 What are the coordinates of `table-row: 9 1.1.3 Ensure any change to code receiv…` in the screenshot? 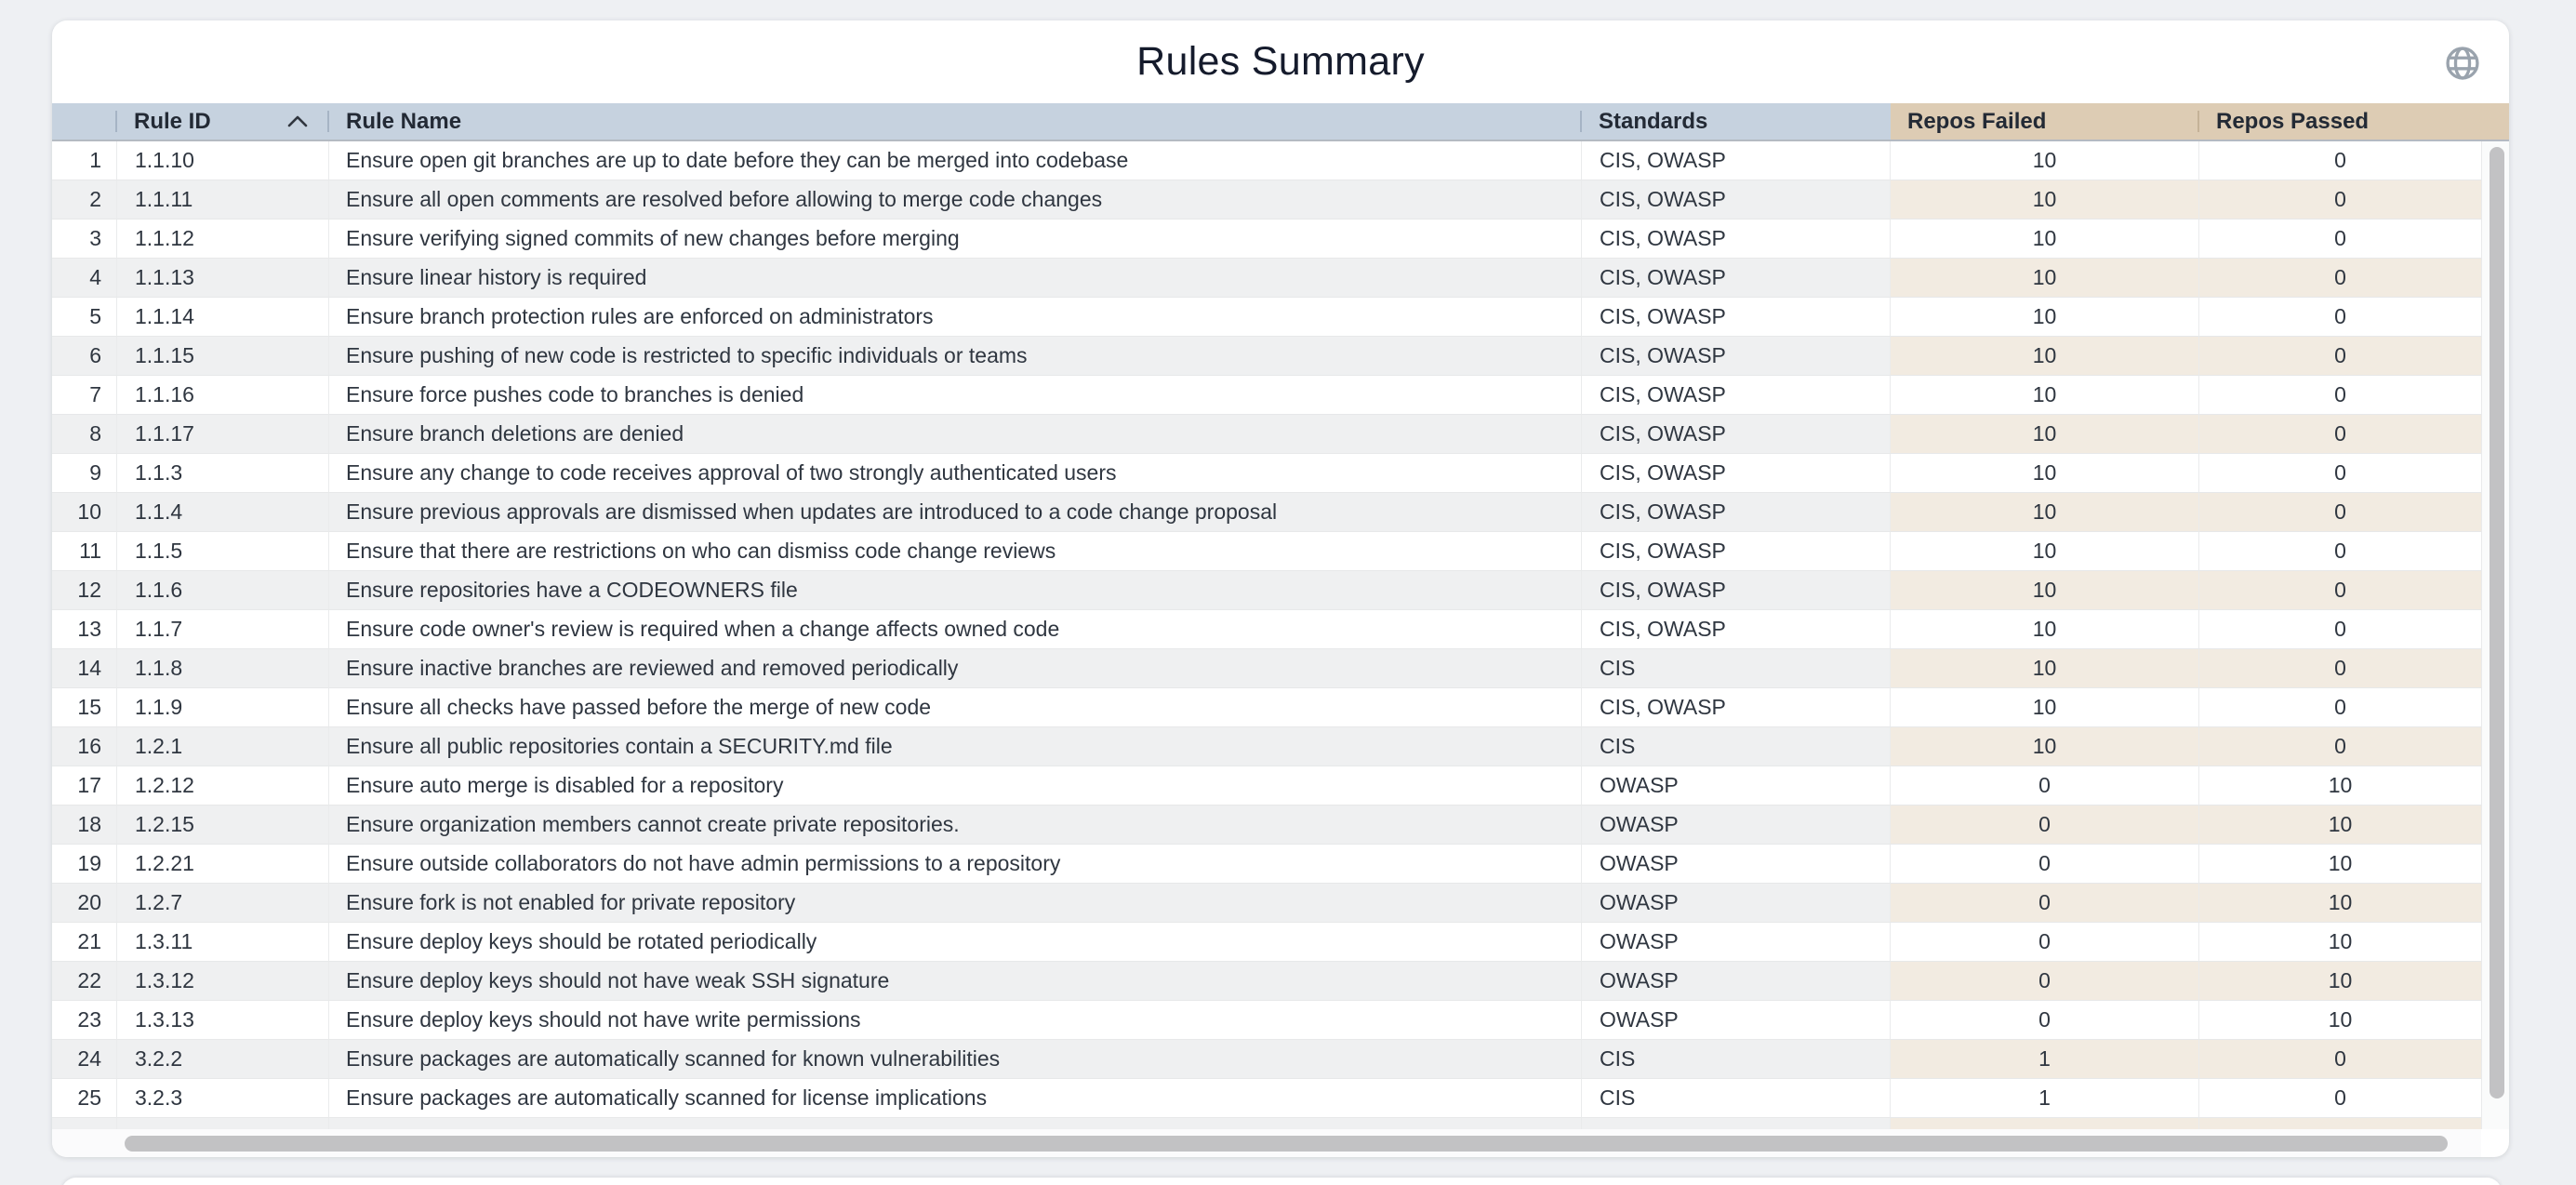 It's located at (1280, 474).